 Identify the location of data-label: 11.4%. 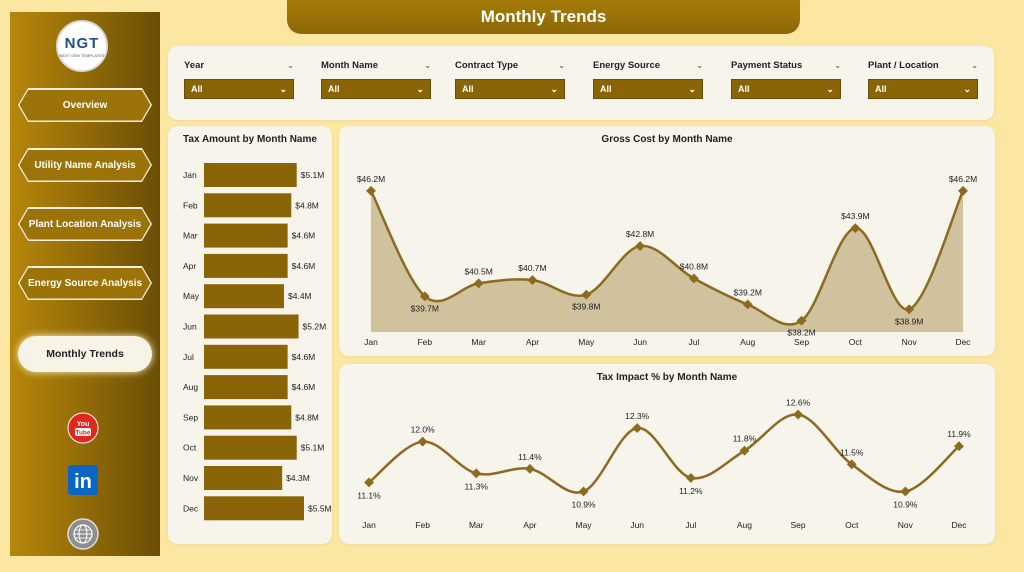
(530, 457).